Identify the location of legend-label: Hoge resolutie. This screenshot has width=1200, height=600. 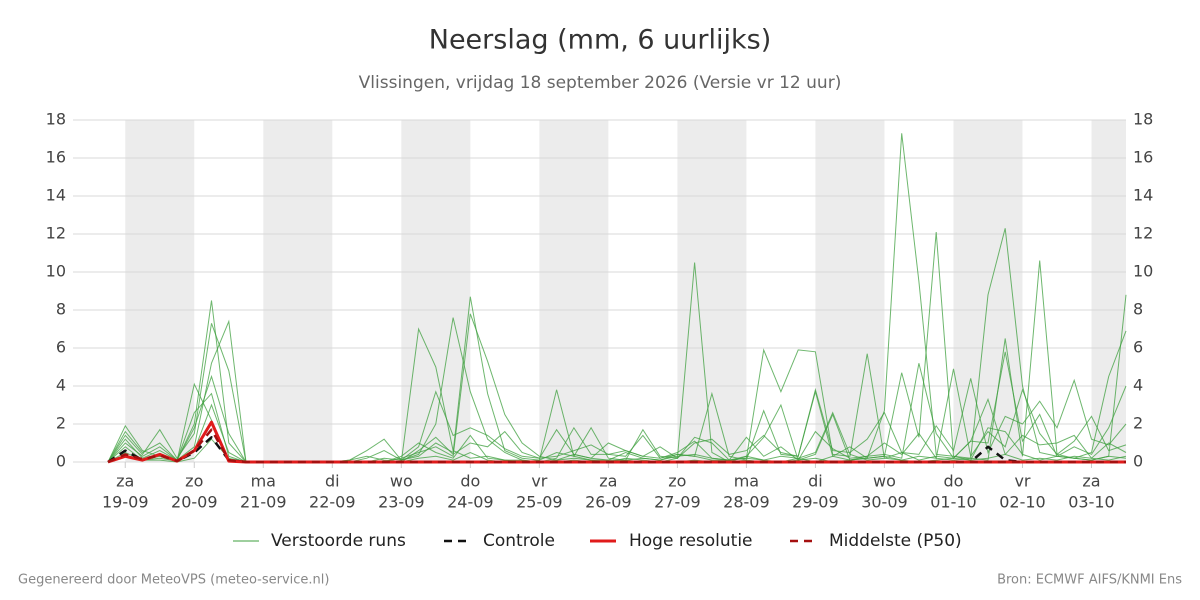
(691, 541).